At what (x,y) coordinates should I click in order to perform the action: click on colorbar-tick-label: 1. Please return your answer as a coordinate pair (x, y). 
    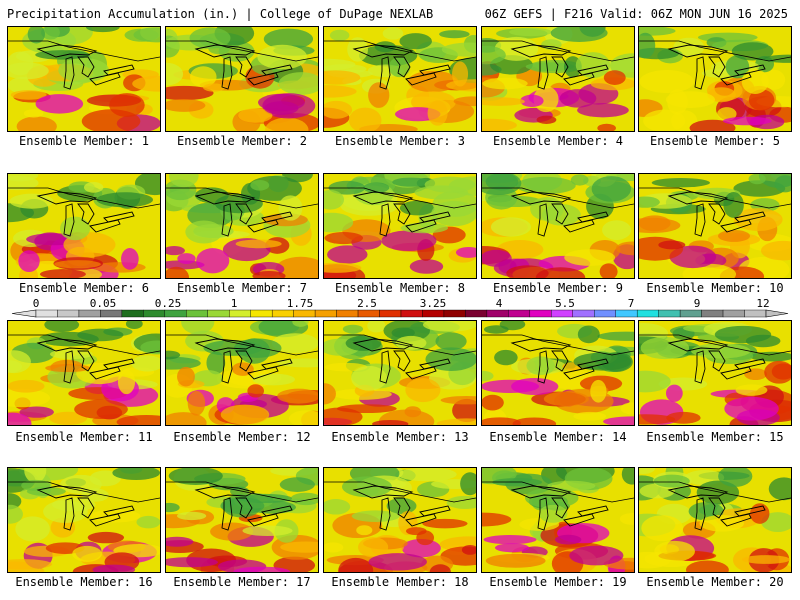
    Looking at the image, I should click on (234, 303).